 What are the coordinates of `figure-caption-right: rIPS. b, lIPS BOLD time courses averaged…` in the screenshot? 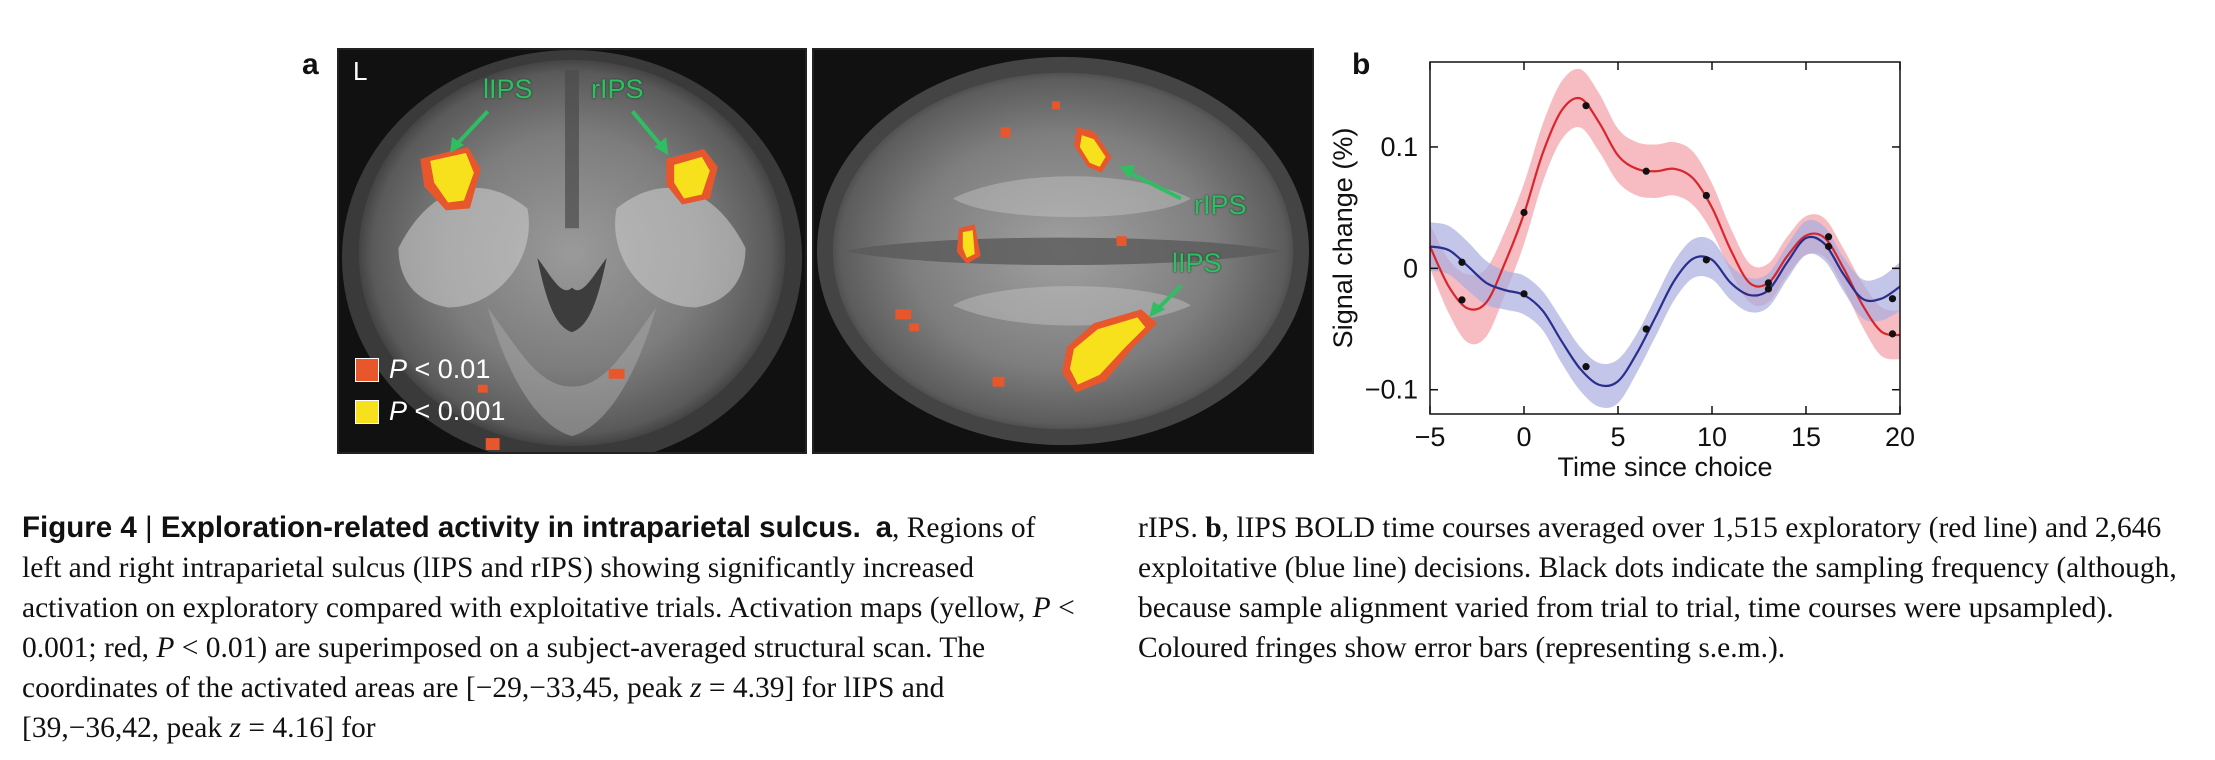 It's located at (1673, 588).